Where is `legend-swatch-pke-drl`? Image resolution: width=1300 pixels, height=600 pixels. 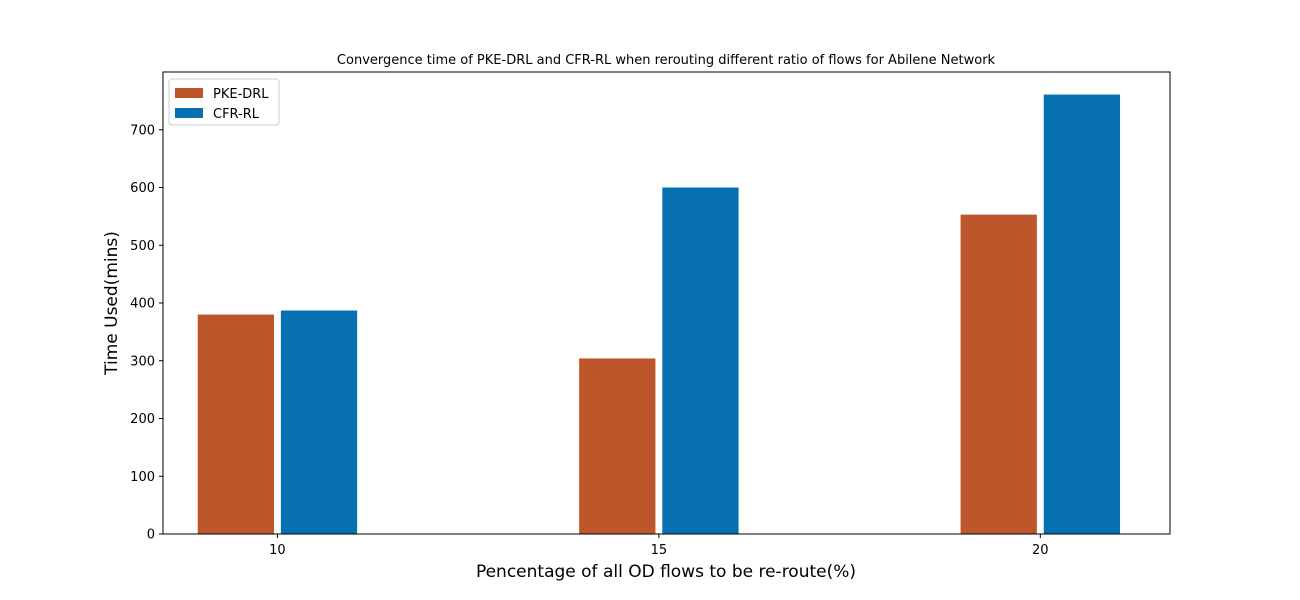 legend-swatch-pke-drl is located at coordinates (189, 93).